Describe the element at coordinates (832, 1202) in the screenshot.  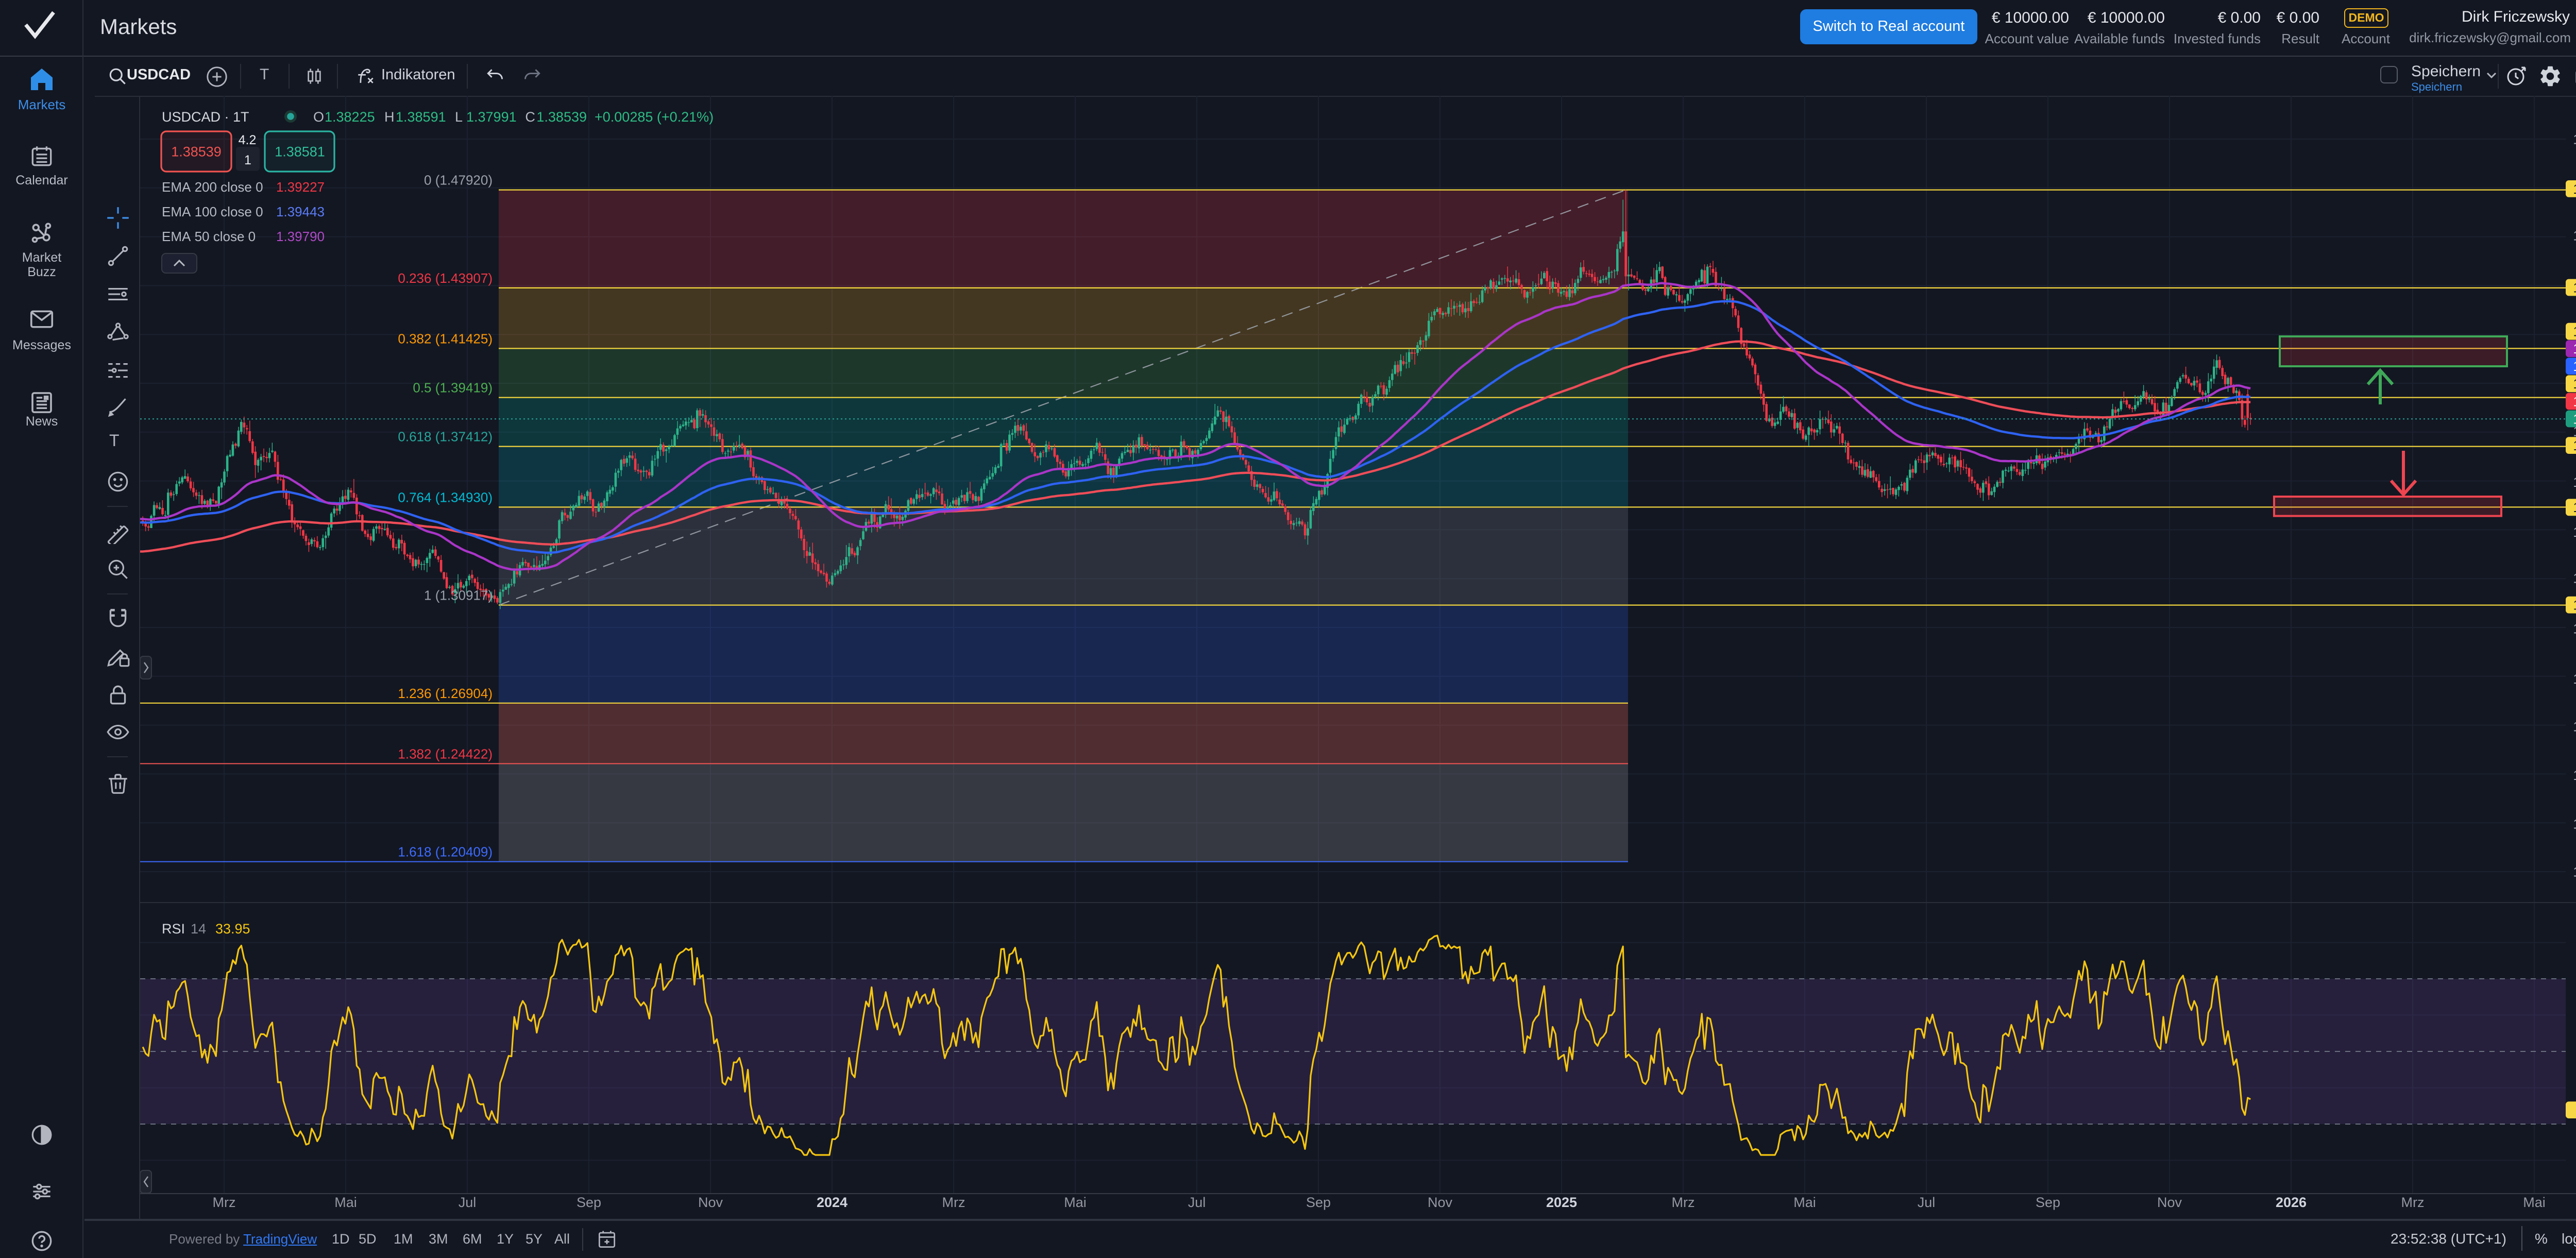
I see `svg-text: 2024` at that location.